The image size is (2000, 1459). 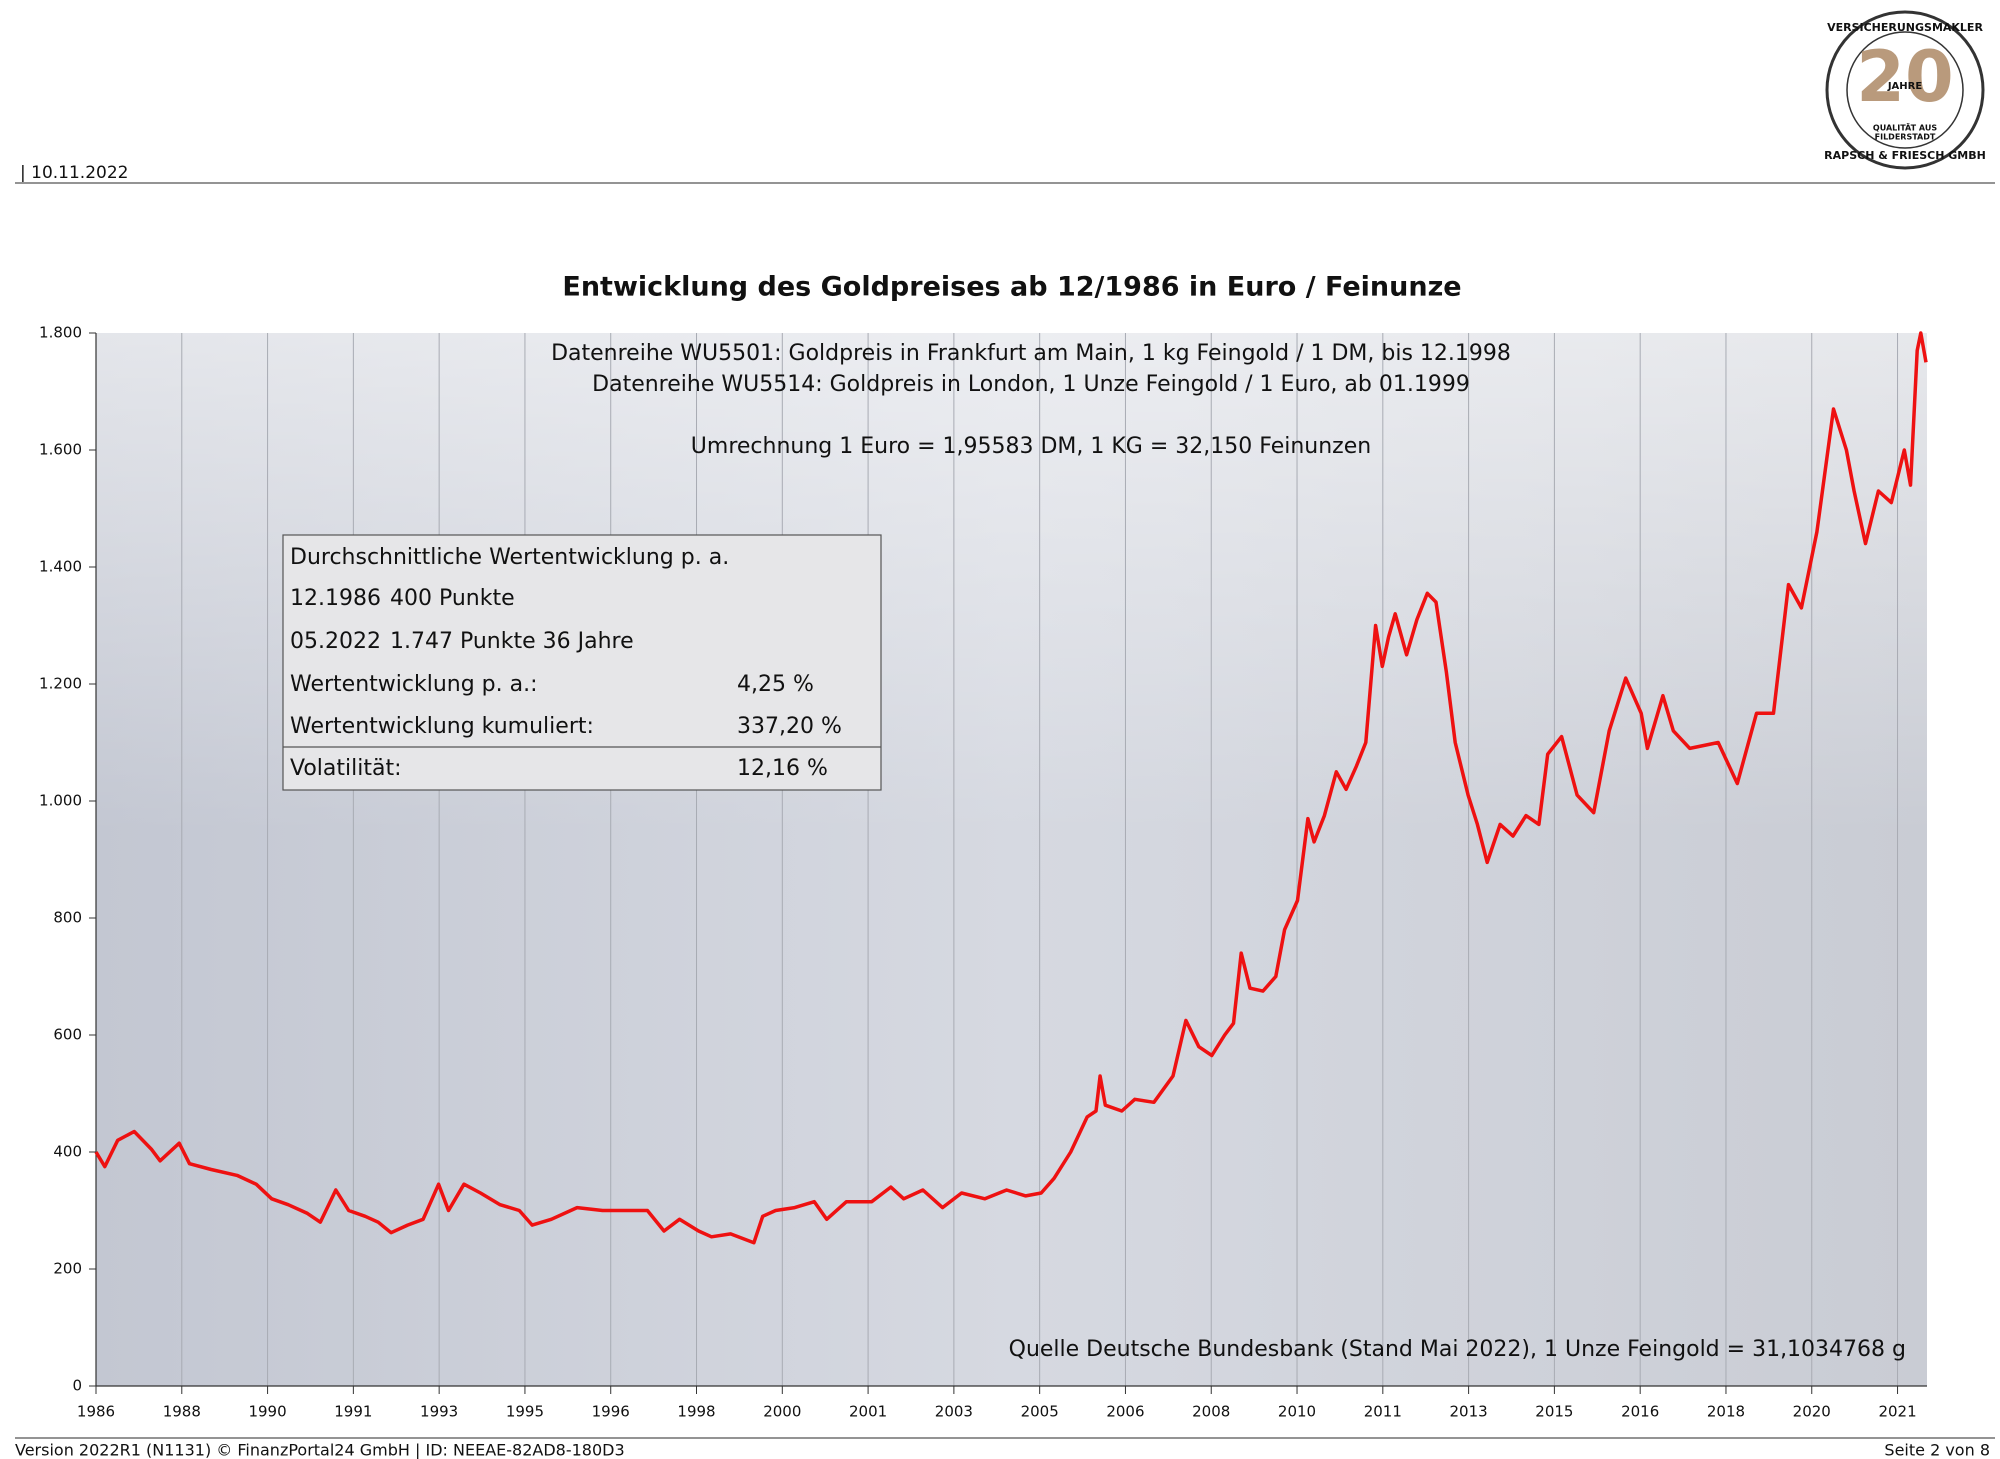 I want to click on y-tick-label: 1.200, so click(x=60, y=684).